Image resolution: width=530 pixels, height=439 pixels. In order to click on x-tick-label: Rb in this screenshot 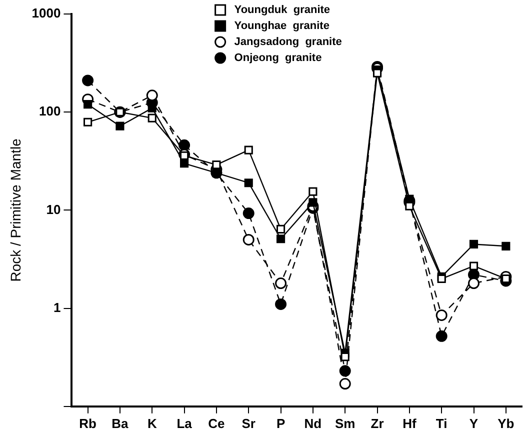, I will do `click(88, 423)`.